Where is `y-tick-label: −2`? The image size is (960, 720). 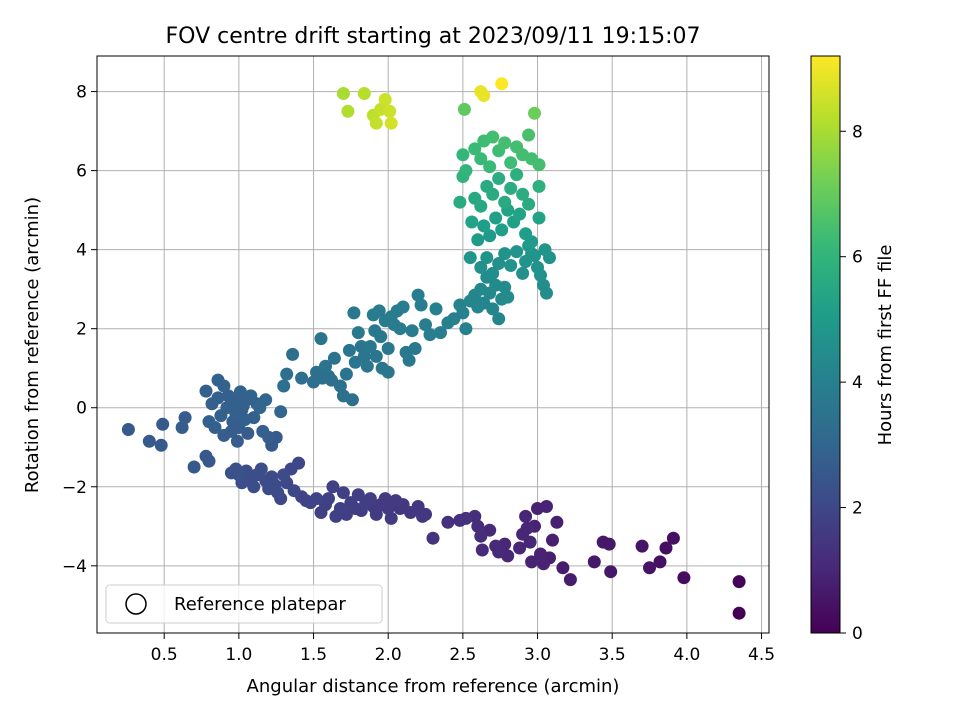 y-tick-label: −2 is located at coordinates (74, 488).